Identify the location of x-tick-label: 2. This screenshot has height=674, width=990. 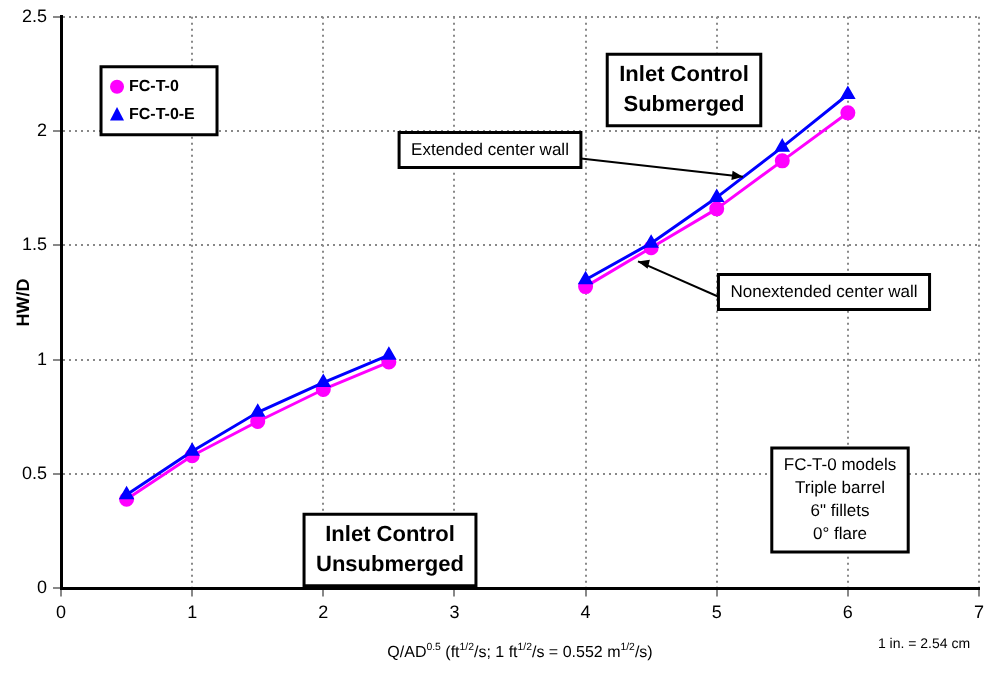
(323, 612).